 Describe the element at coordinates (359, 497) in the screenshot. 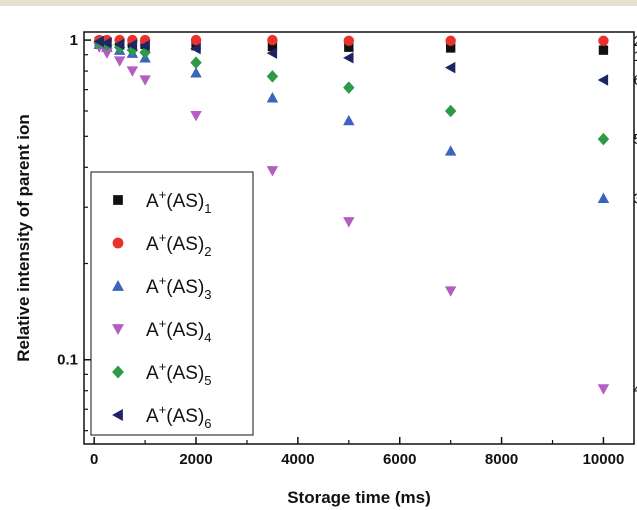

I see `x-axis-title: Storage time (ms)` at that location.